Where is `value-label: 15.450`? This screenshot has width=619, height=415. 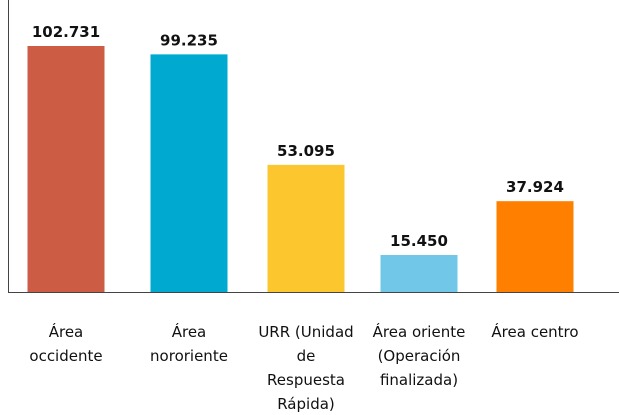
value-label: 15.450 is located at coordinates (419, 241).